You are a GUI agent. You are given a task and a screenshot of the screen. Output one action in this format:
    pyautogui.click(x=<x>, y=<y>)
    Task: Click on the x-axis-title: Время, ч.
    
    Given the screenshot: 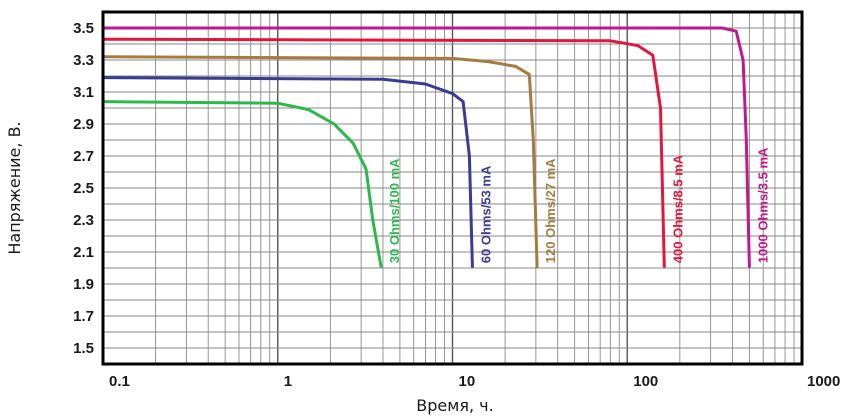 What is the action you would take?
    pyautogui.click(x=454, y=405)
    